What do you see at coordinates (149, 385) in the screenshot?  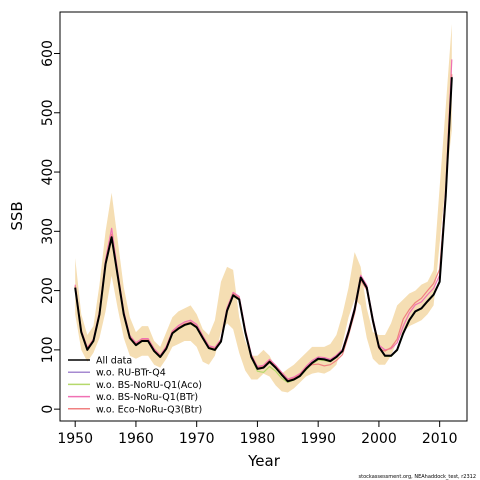 I see `legend-label-2: w.o. BS-NoRU-Q1(Aco)` at bounding box center [149, 385].